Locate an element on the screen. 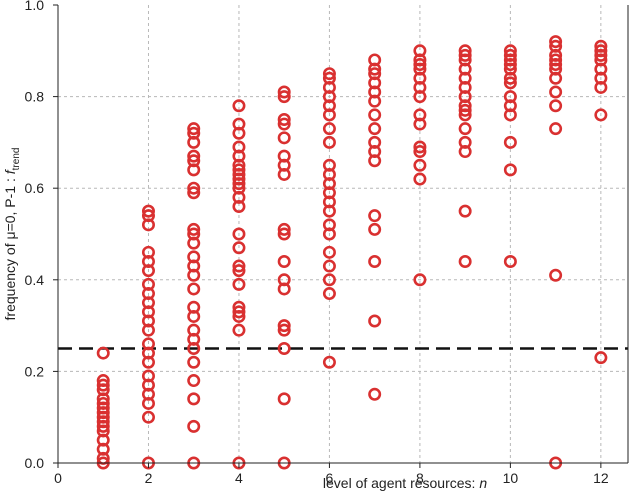 The height and width of the screenshot is (495, 642). y-tick-label: 0.4 is located at coordinates (35, 280).